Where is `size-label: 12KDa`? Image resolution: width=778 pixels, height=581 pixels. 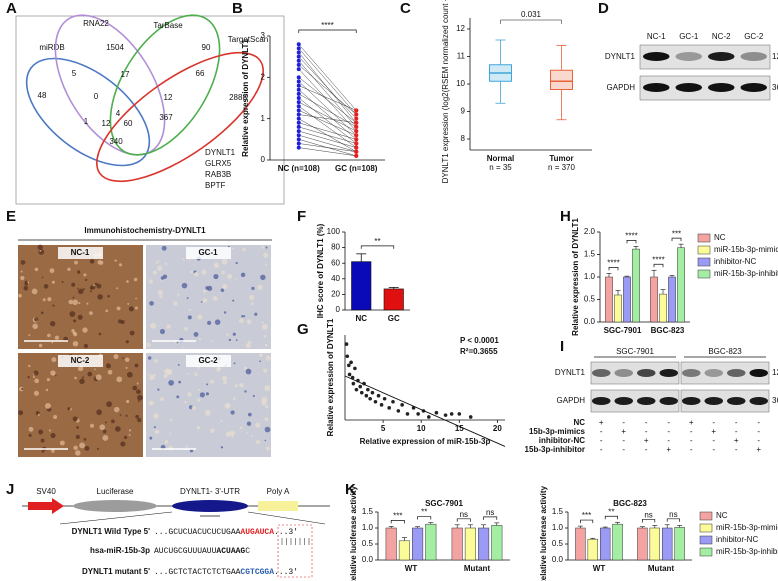
size-label: 12KDa is located at coordinates (775, 56).